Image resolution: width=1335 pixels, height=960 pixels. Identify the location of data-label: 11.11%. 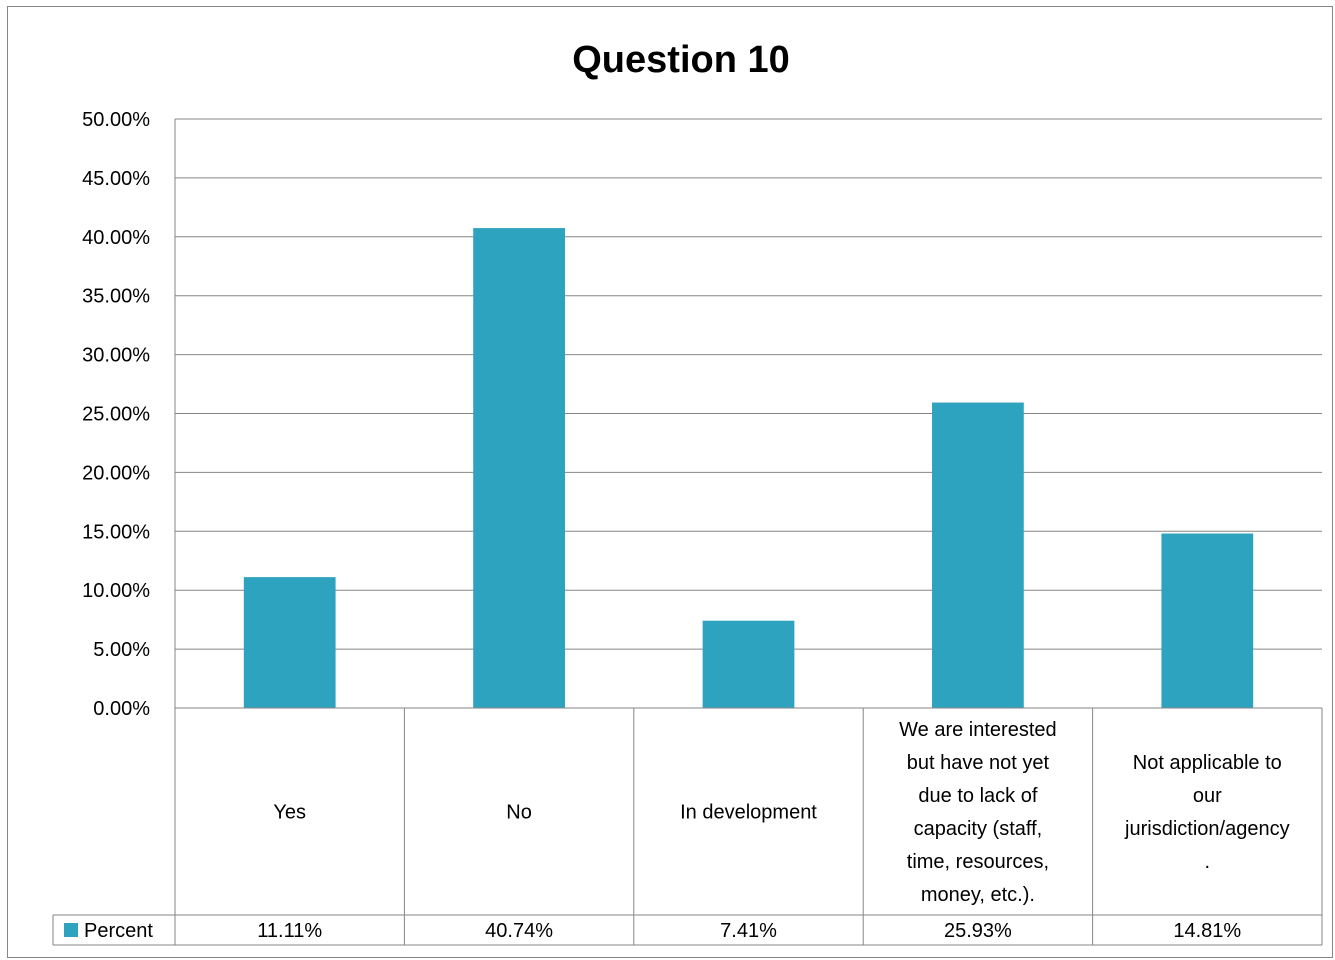
(289, 931).